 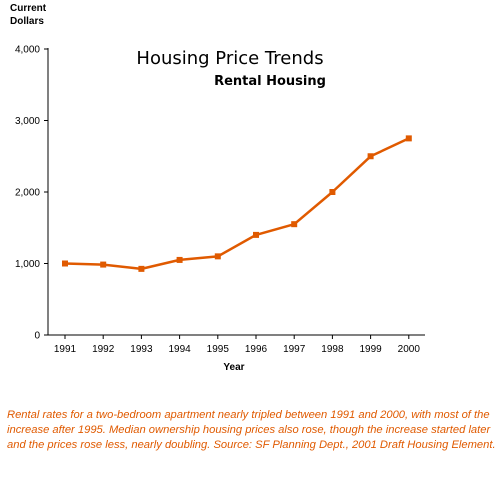 I want to click on x-tick-label: 1993, so click(x=141, y=349).